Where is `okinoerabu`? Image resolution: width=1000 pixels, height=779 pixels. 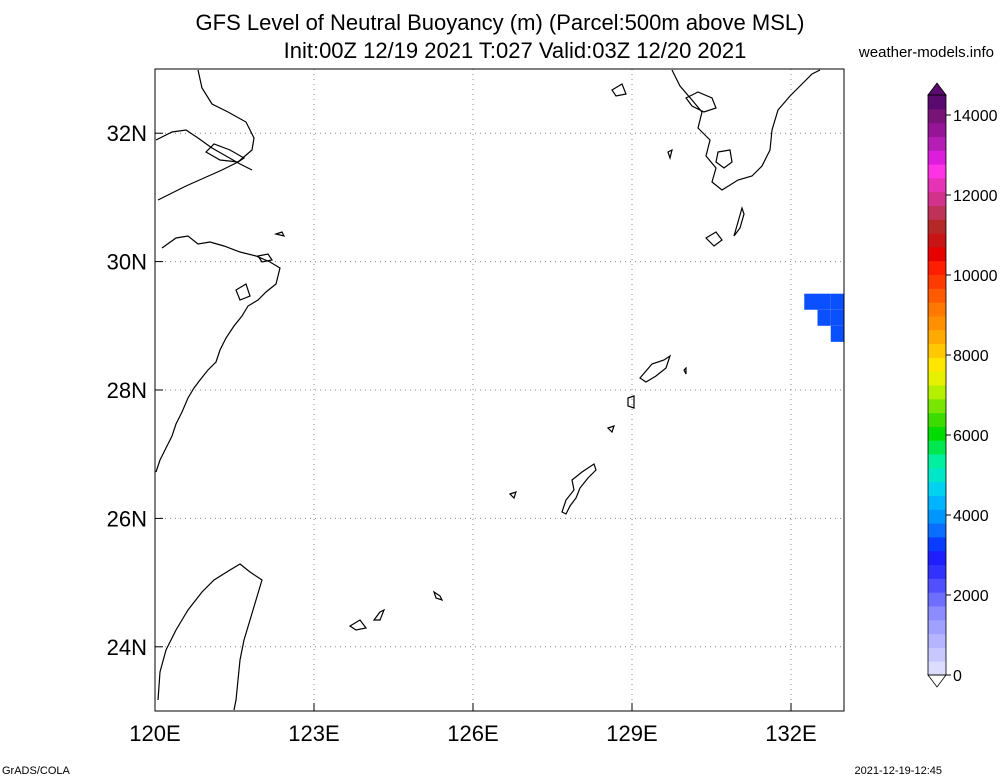
okinoerabu is located at coordinates (610, 429).